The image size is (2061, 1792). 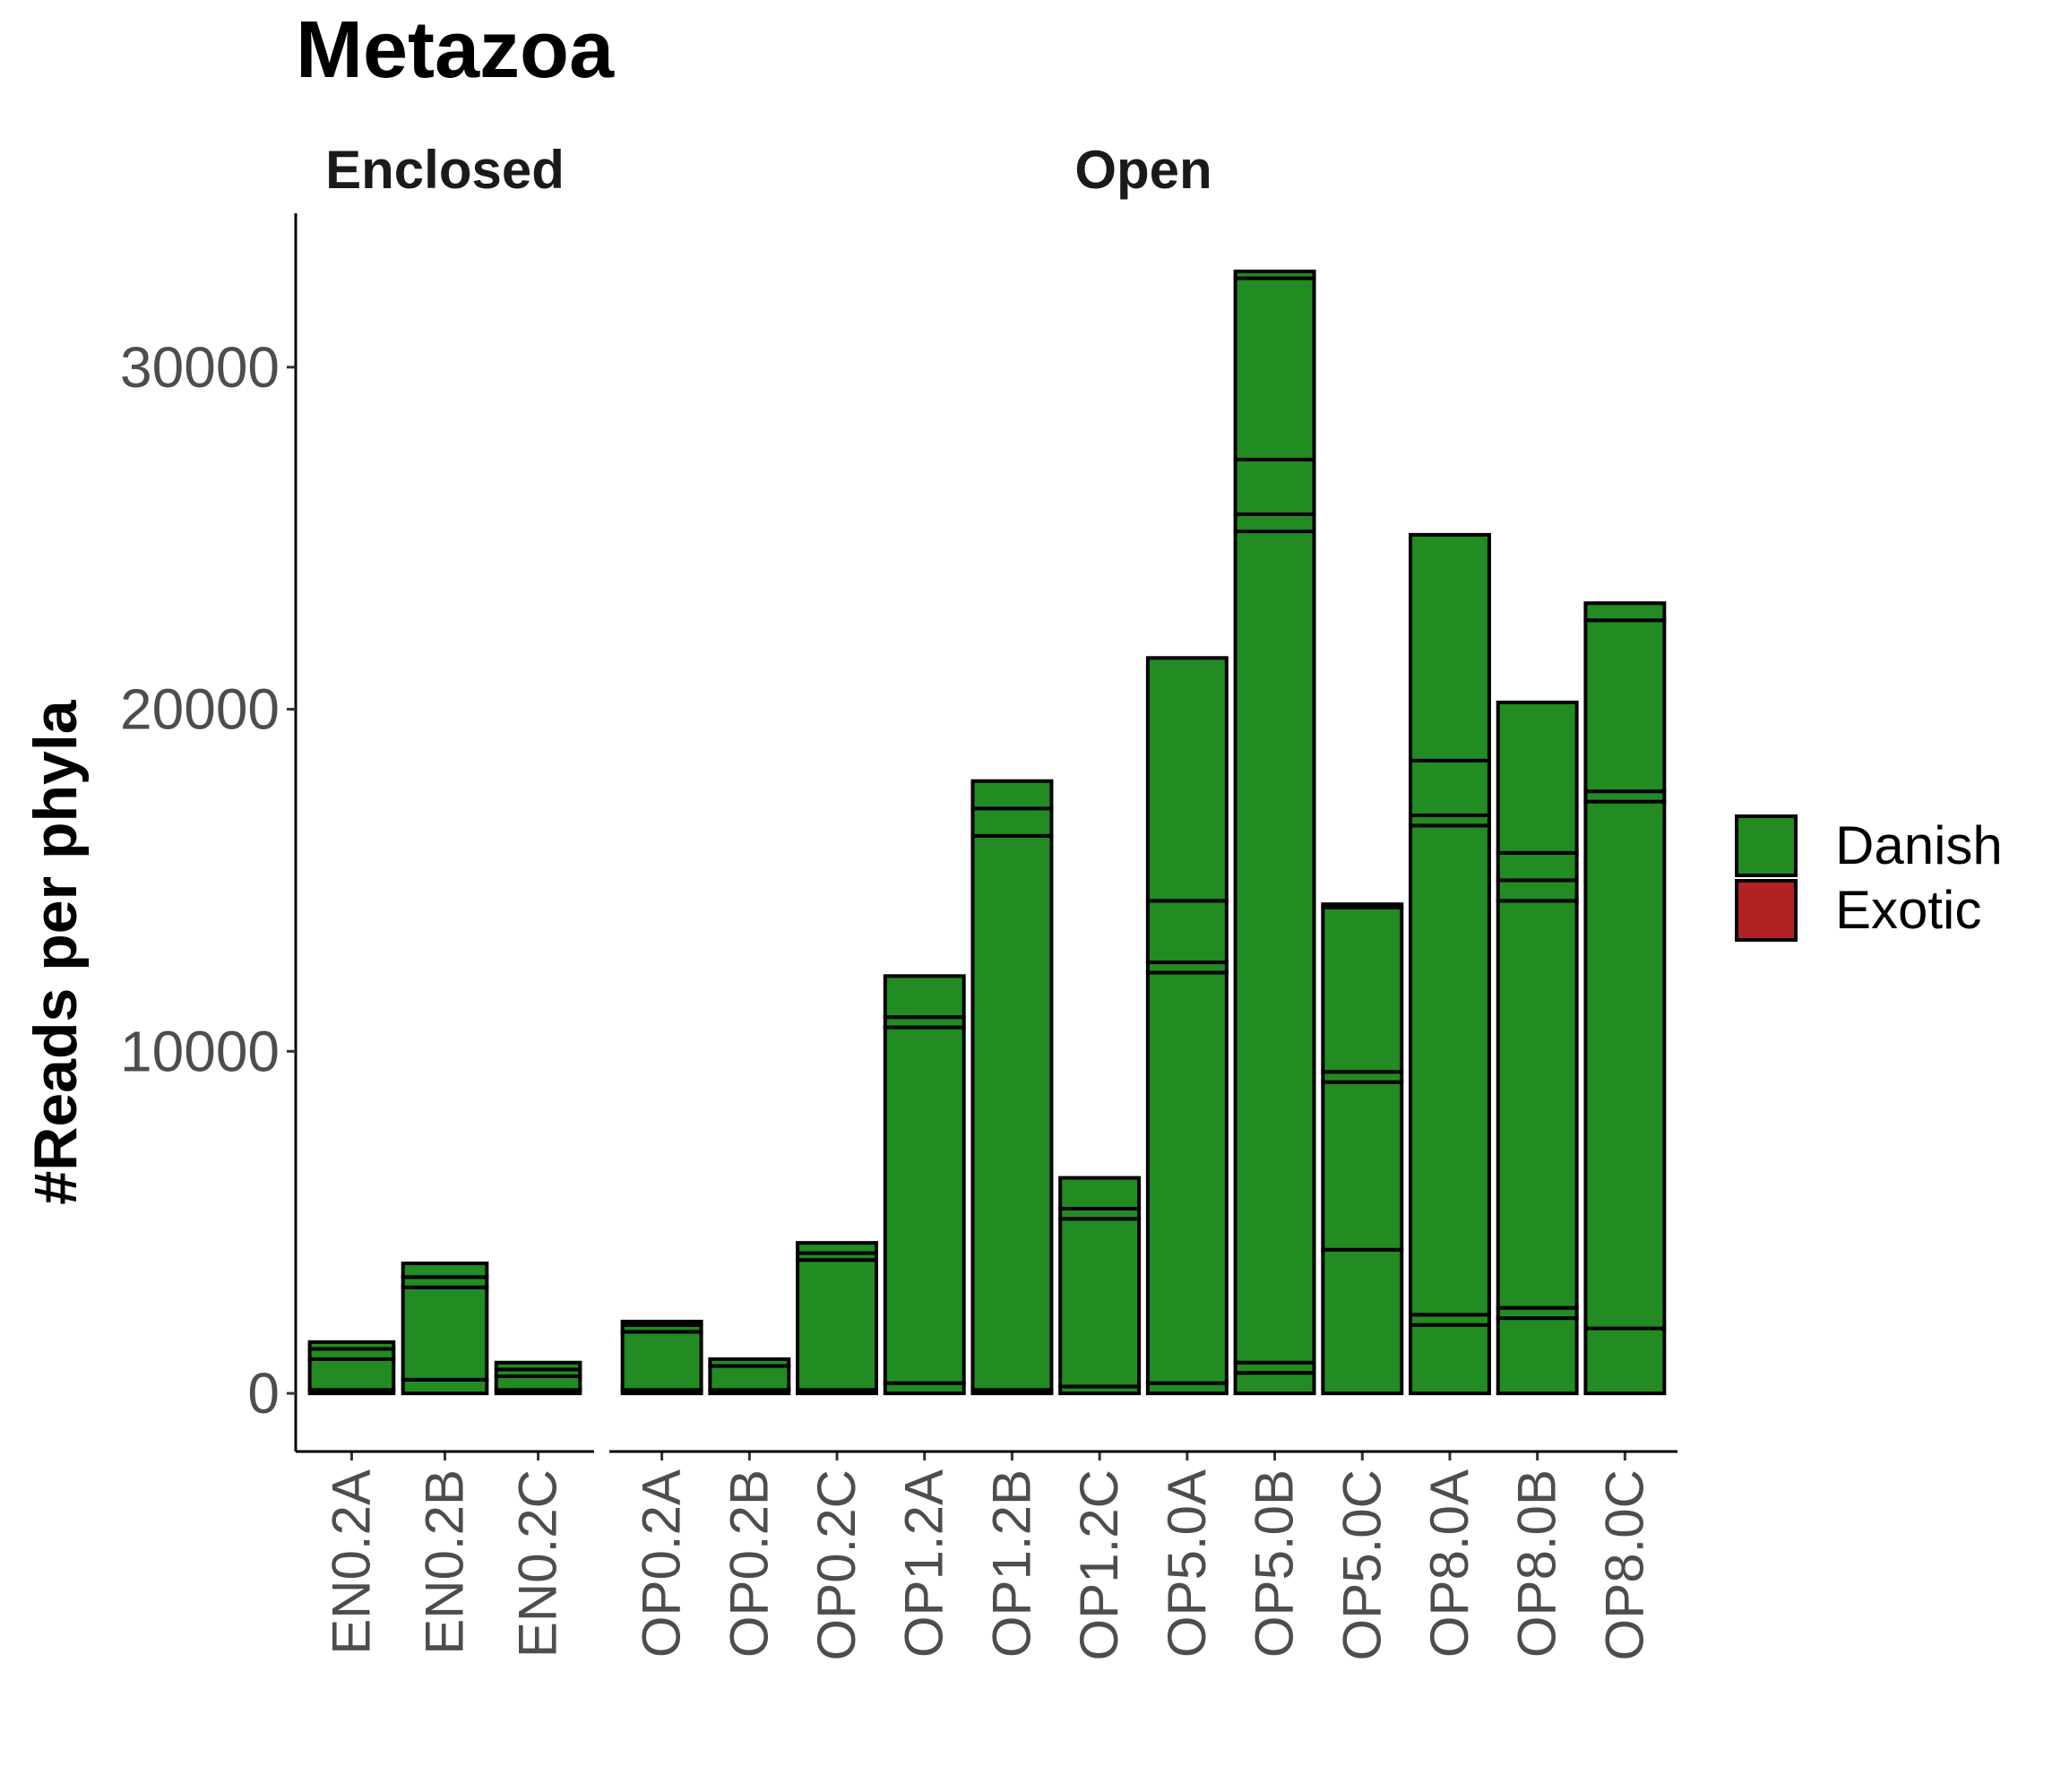 I want to click on y-tick-label-0: 0, so click(x=263, y=1393).